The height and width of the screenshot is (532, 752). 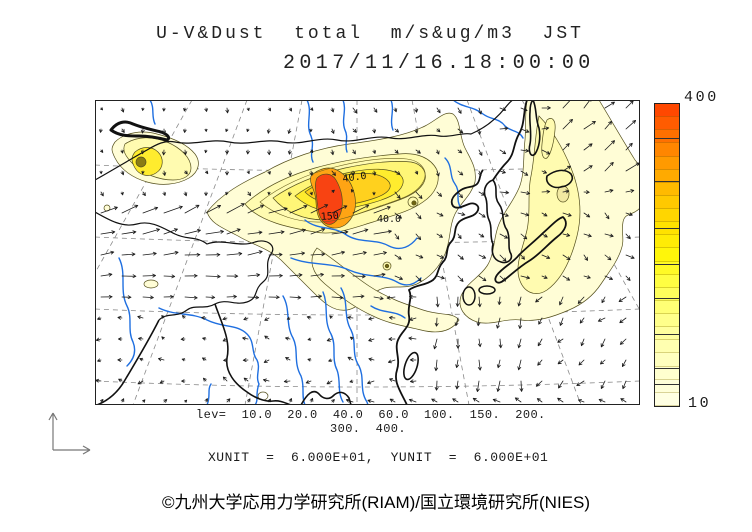 I want to click on dust-dark-core-balkhash, so click(x=141, y=162).